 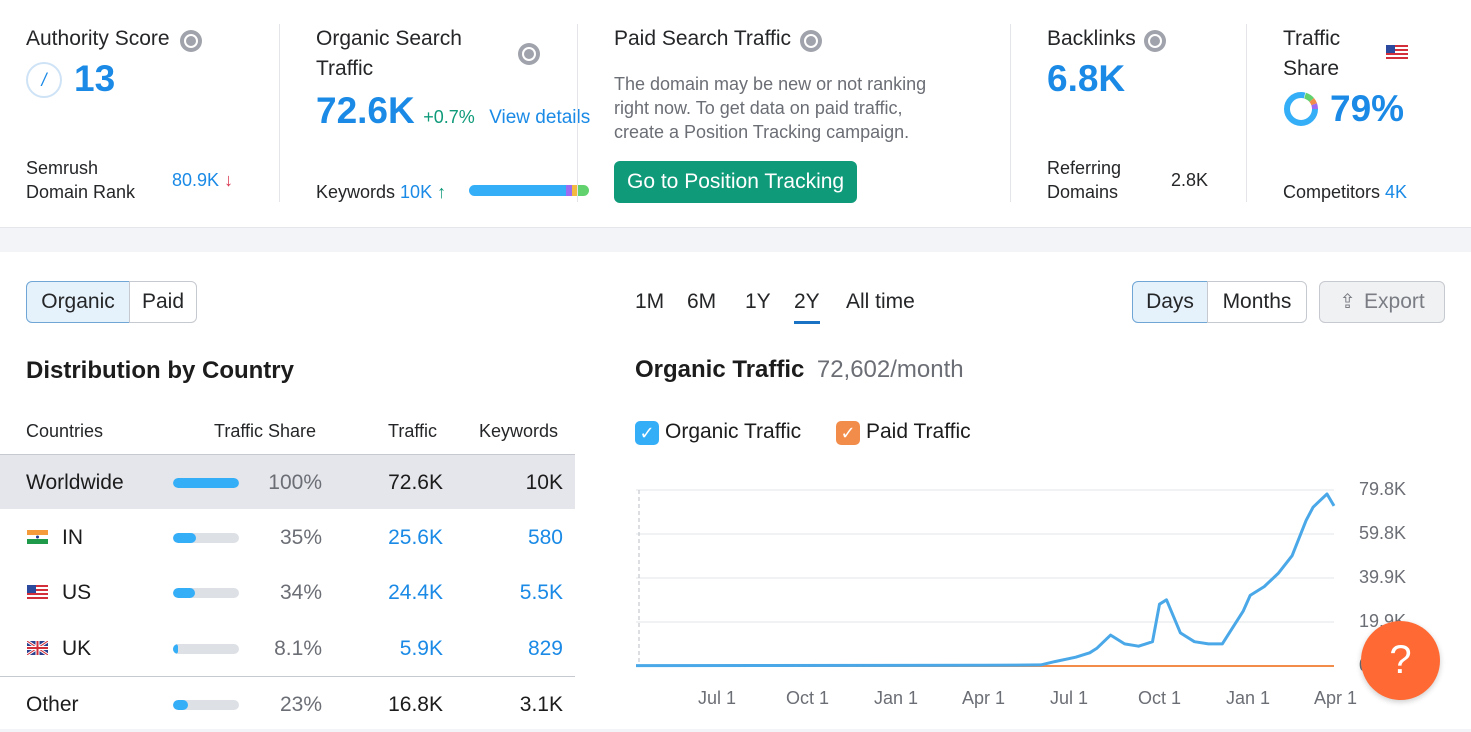 I want to click on period-tab-1y: 1Y, so click(x=758, y=301).